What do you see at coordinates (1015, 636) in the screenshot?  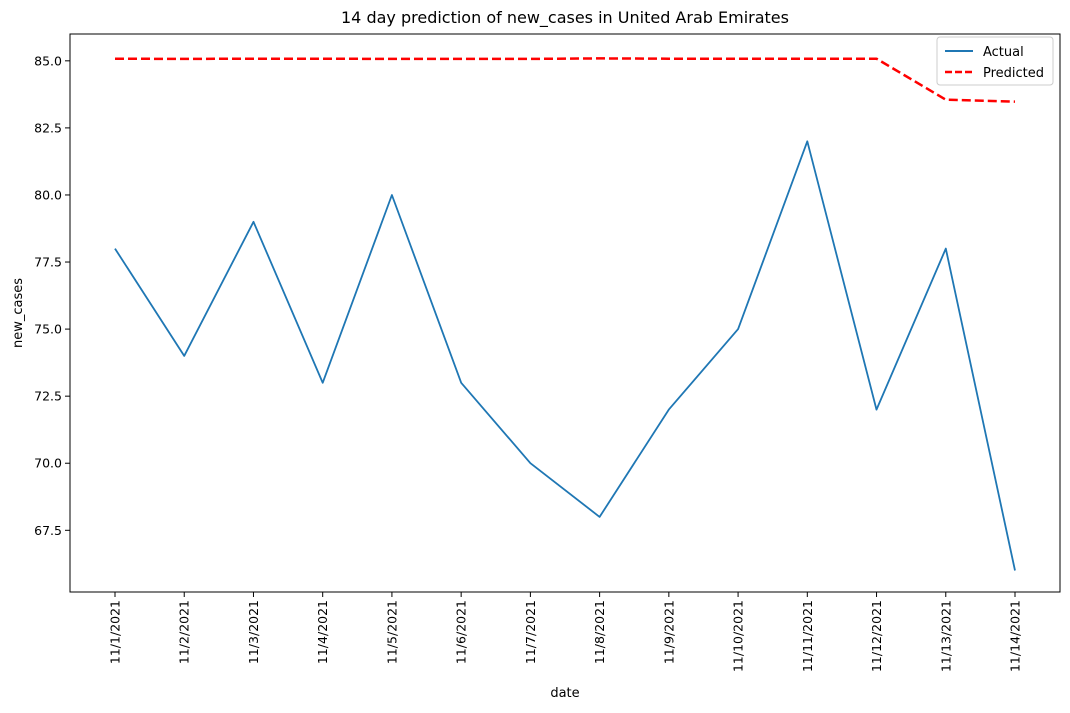 I see `x-tick-label: 11/14/2021` at bounding box center [1015, 636].